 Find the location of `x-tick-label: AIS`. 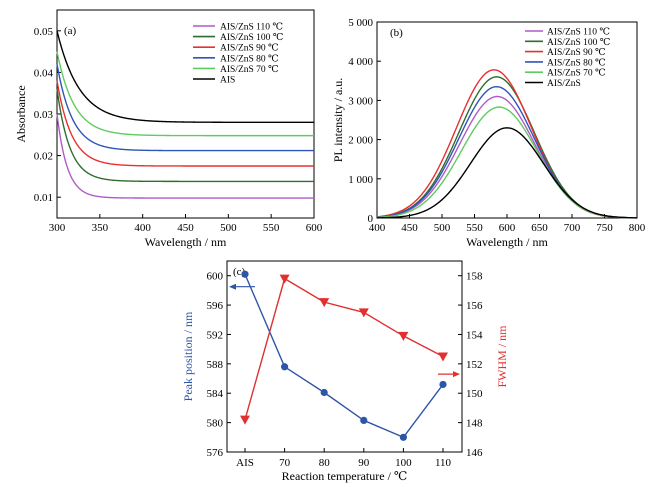

x-tick-label: AIS is located at coordinates (245, 463).